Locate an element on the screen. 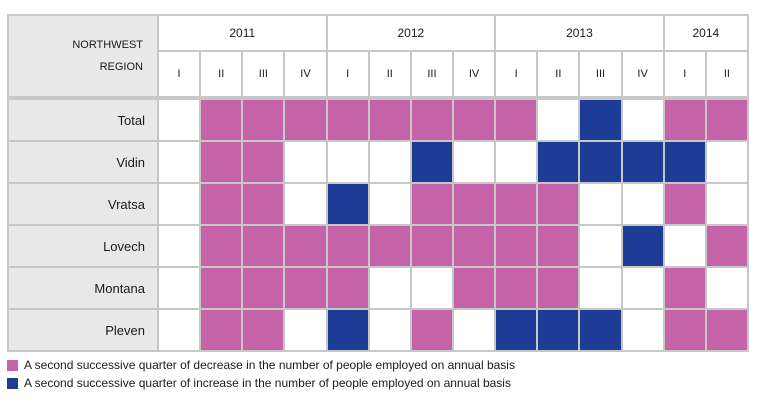 The image size is (767, 414). region-header-line2: REGION is located at coordinates (121, 67).